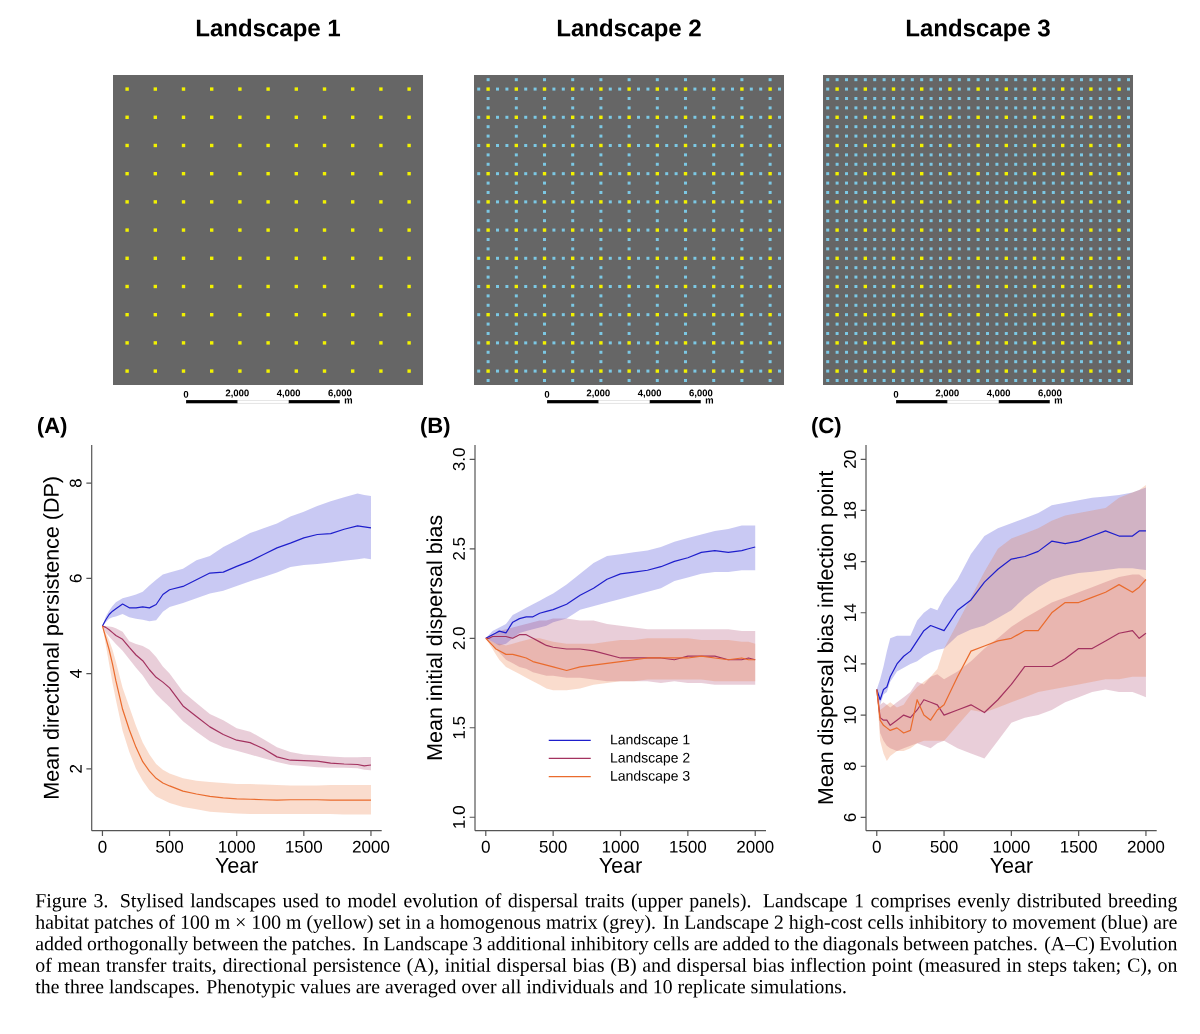  Describe the element at coordinates (826, 427) in the screenshot. I see `chart-title: (C)` at that location.